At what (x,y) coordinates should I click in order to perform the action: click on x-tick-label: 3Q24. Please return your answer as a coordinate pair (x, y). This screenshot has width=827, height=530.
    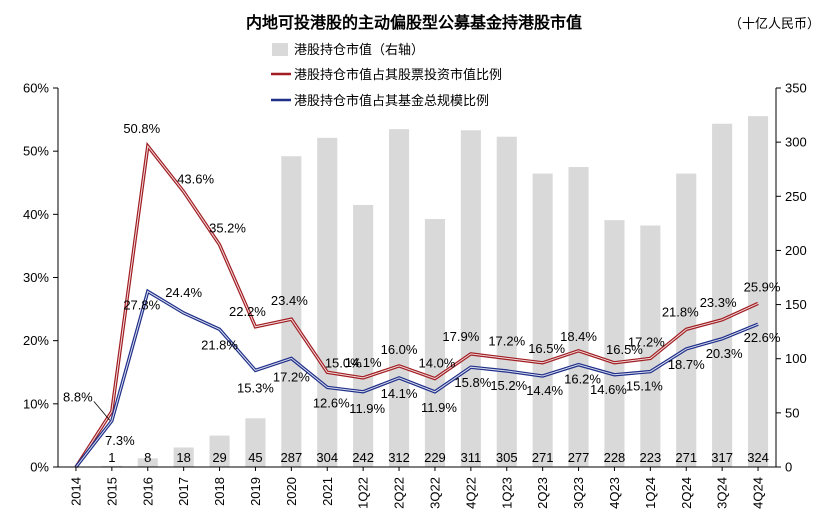
    Looking at the image, I should click on (722, 493).